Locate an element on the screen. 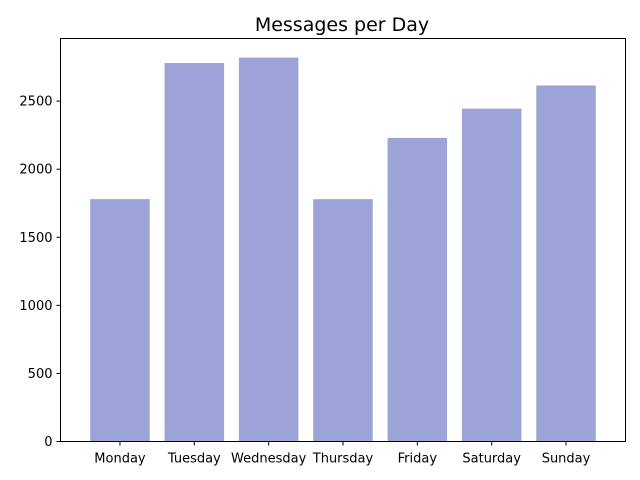 This screenshot has width=640, height=480. x-tick-label: Saturday is located at coordinates (491, 459).